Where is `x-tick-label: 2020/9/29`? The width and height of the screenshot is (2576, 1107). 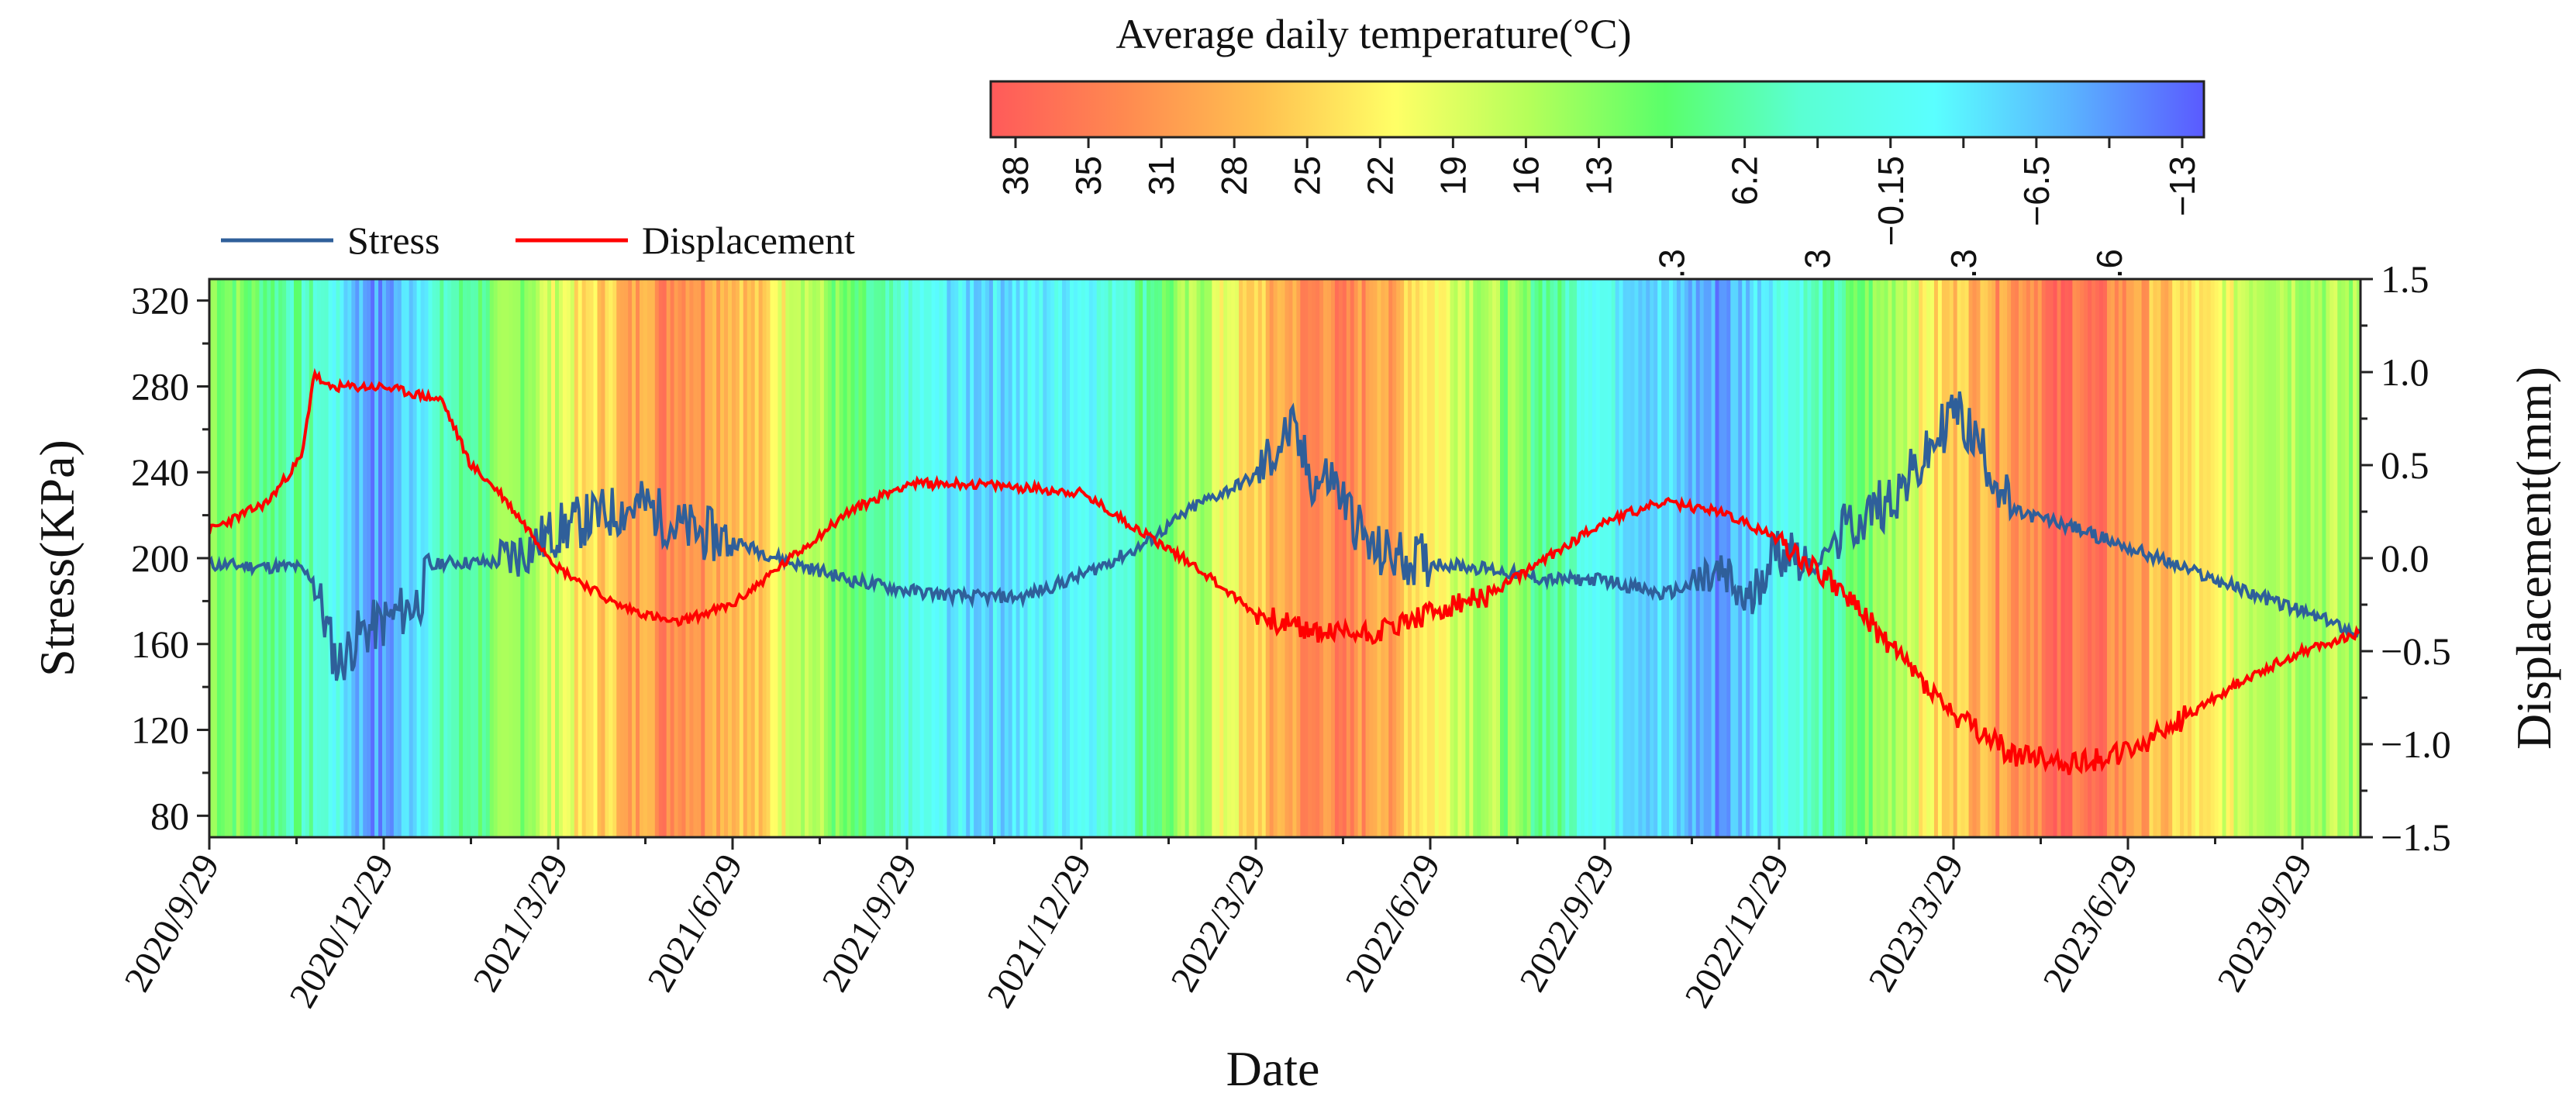 x-tick-label: 2020/9/29 is located at coordinates (171, 922).